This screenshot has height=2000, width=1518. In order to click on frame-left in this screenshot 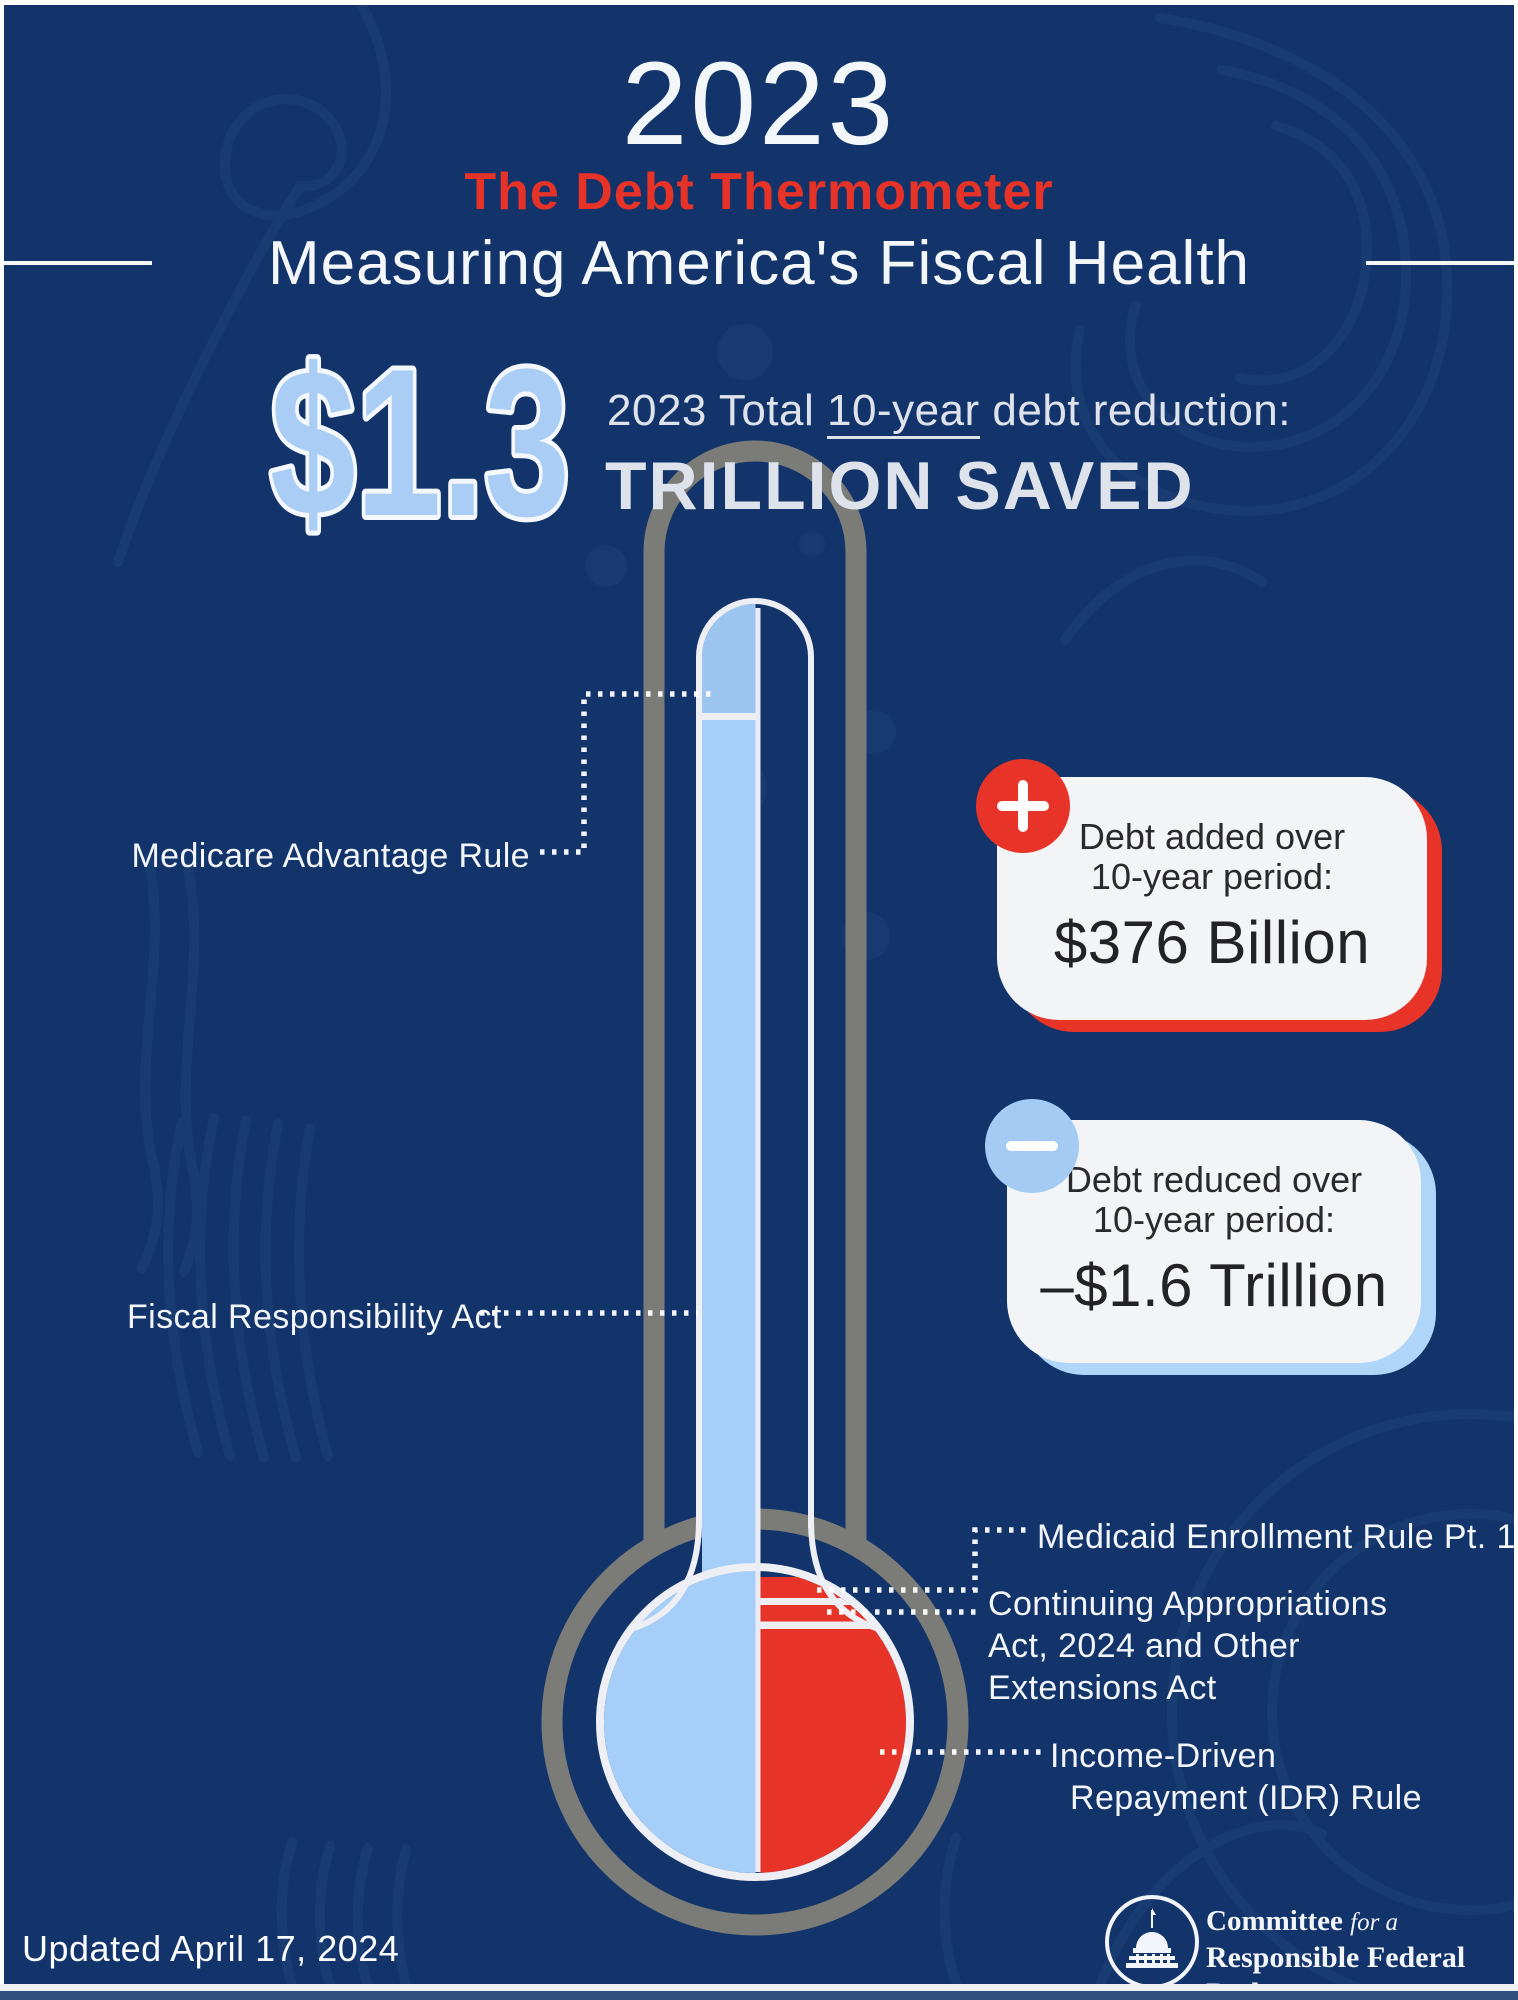, I will do `click(2, 996)`.